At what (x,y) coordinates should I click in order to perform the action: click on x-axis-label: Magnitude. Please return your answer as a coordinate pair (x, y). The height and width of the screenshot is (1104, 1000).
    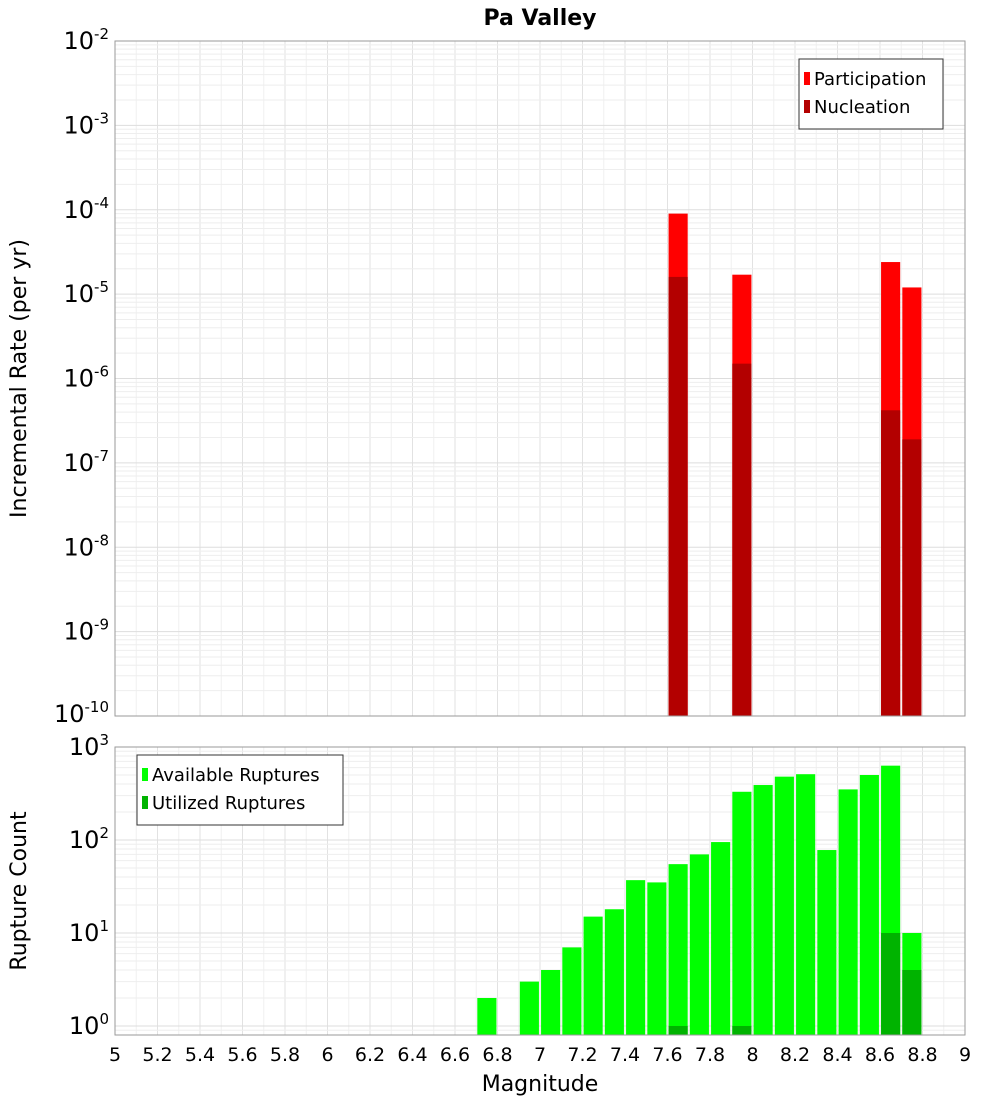
    Looking at the image, I should click on (540, 1084).